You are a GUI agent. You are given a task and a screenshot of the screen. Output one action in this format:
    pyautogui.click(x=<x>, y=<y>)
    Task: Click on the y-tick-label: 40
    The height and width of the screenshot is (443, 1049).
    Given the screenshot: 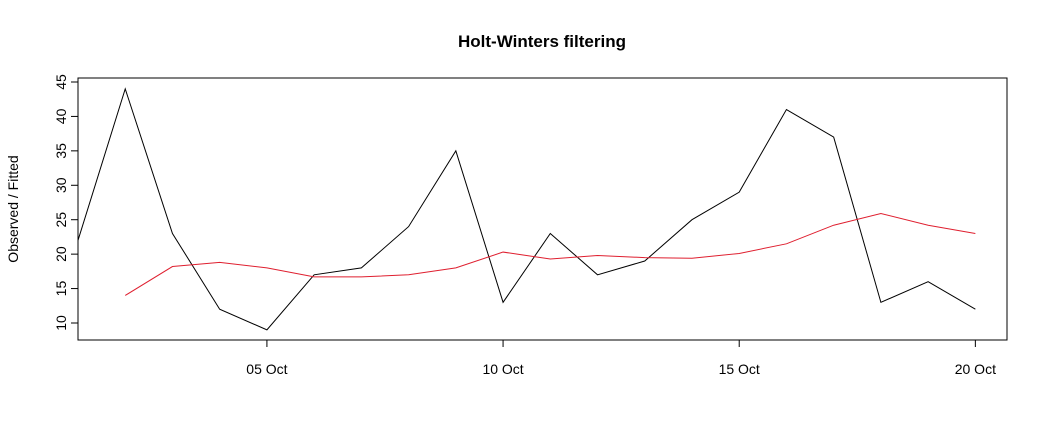 What is the action you would take?
    pyautogui.click(x=61, y=116)
    